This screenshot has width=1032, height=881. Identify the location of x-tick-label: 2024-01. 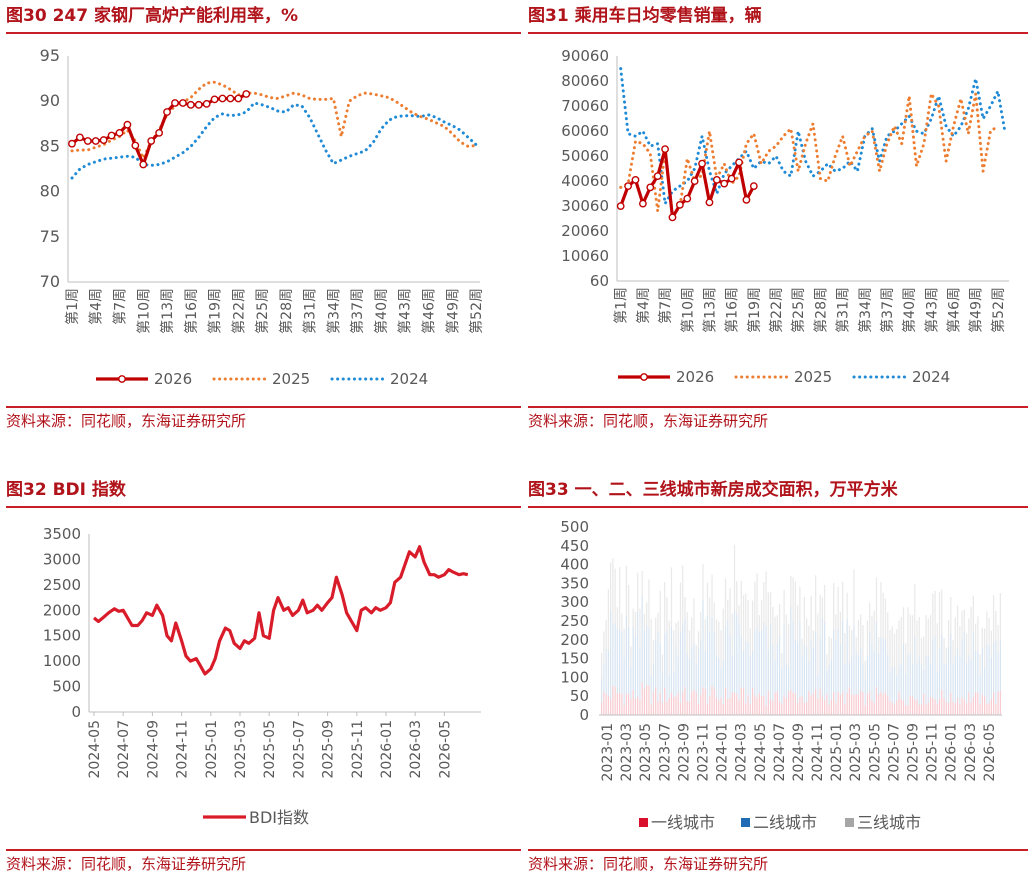
(723, 752).